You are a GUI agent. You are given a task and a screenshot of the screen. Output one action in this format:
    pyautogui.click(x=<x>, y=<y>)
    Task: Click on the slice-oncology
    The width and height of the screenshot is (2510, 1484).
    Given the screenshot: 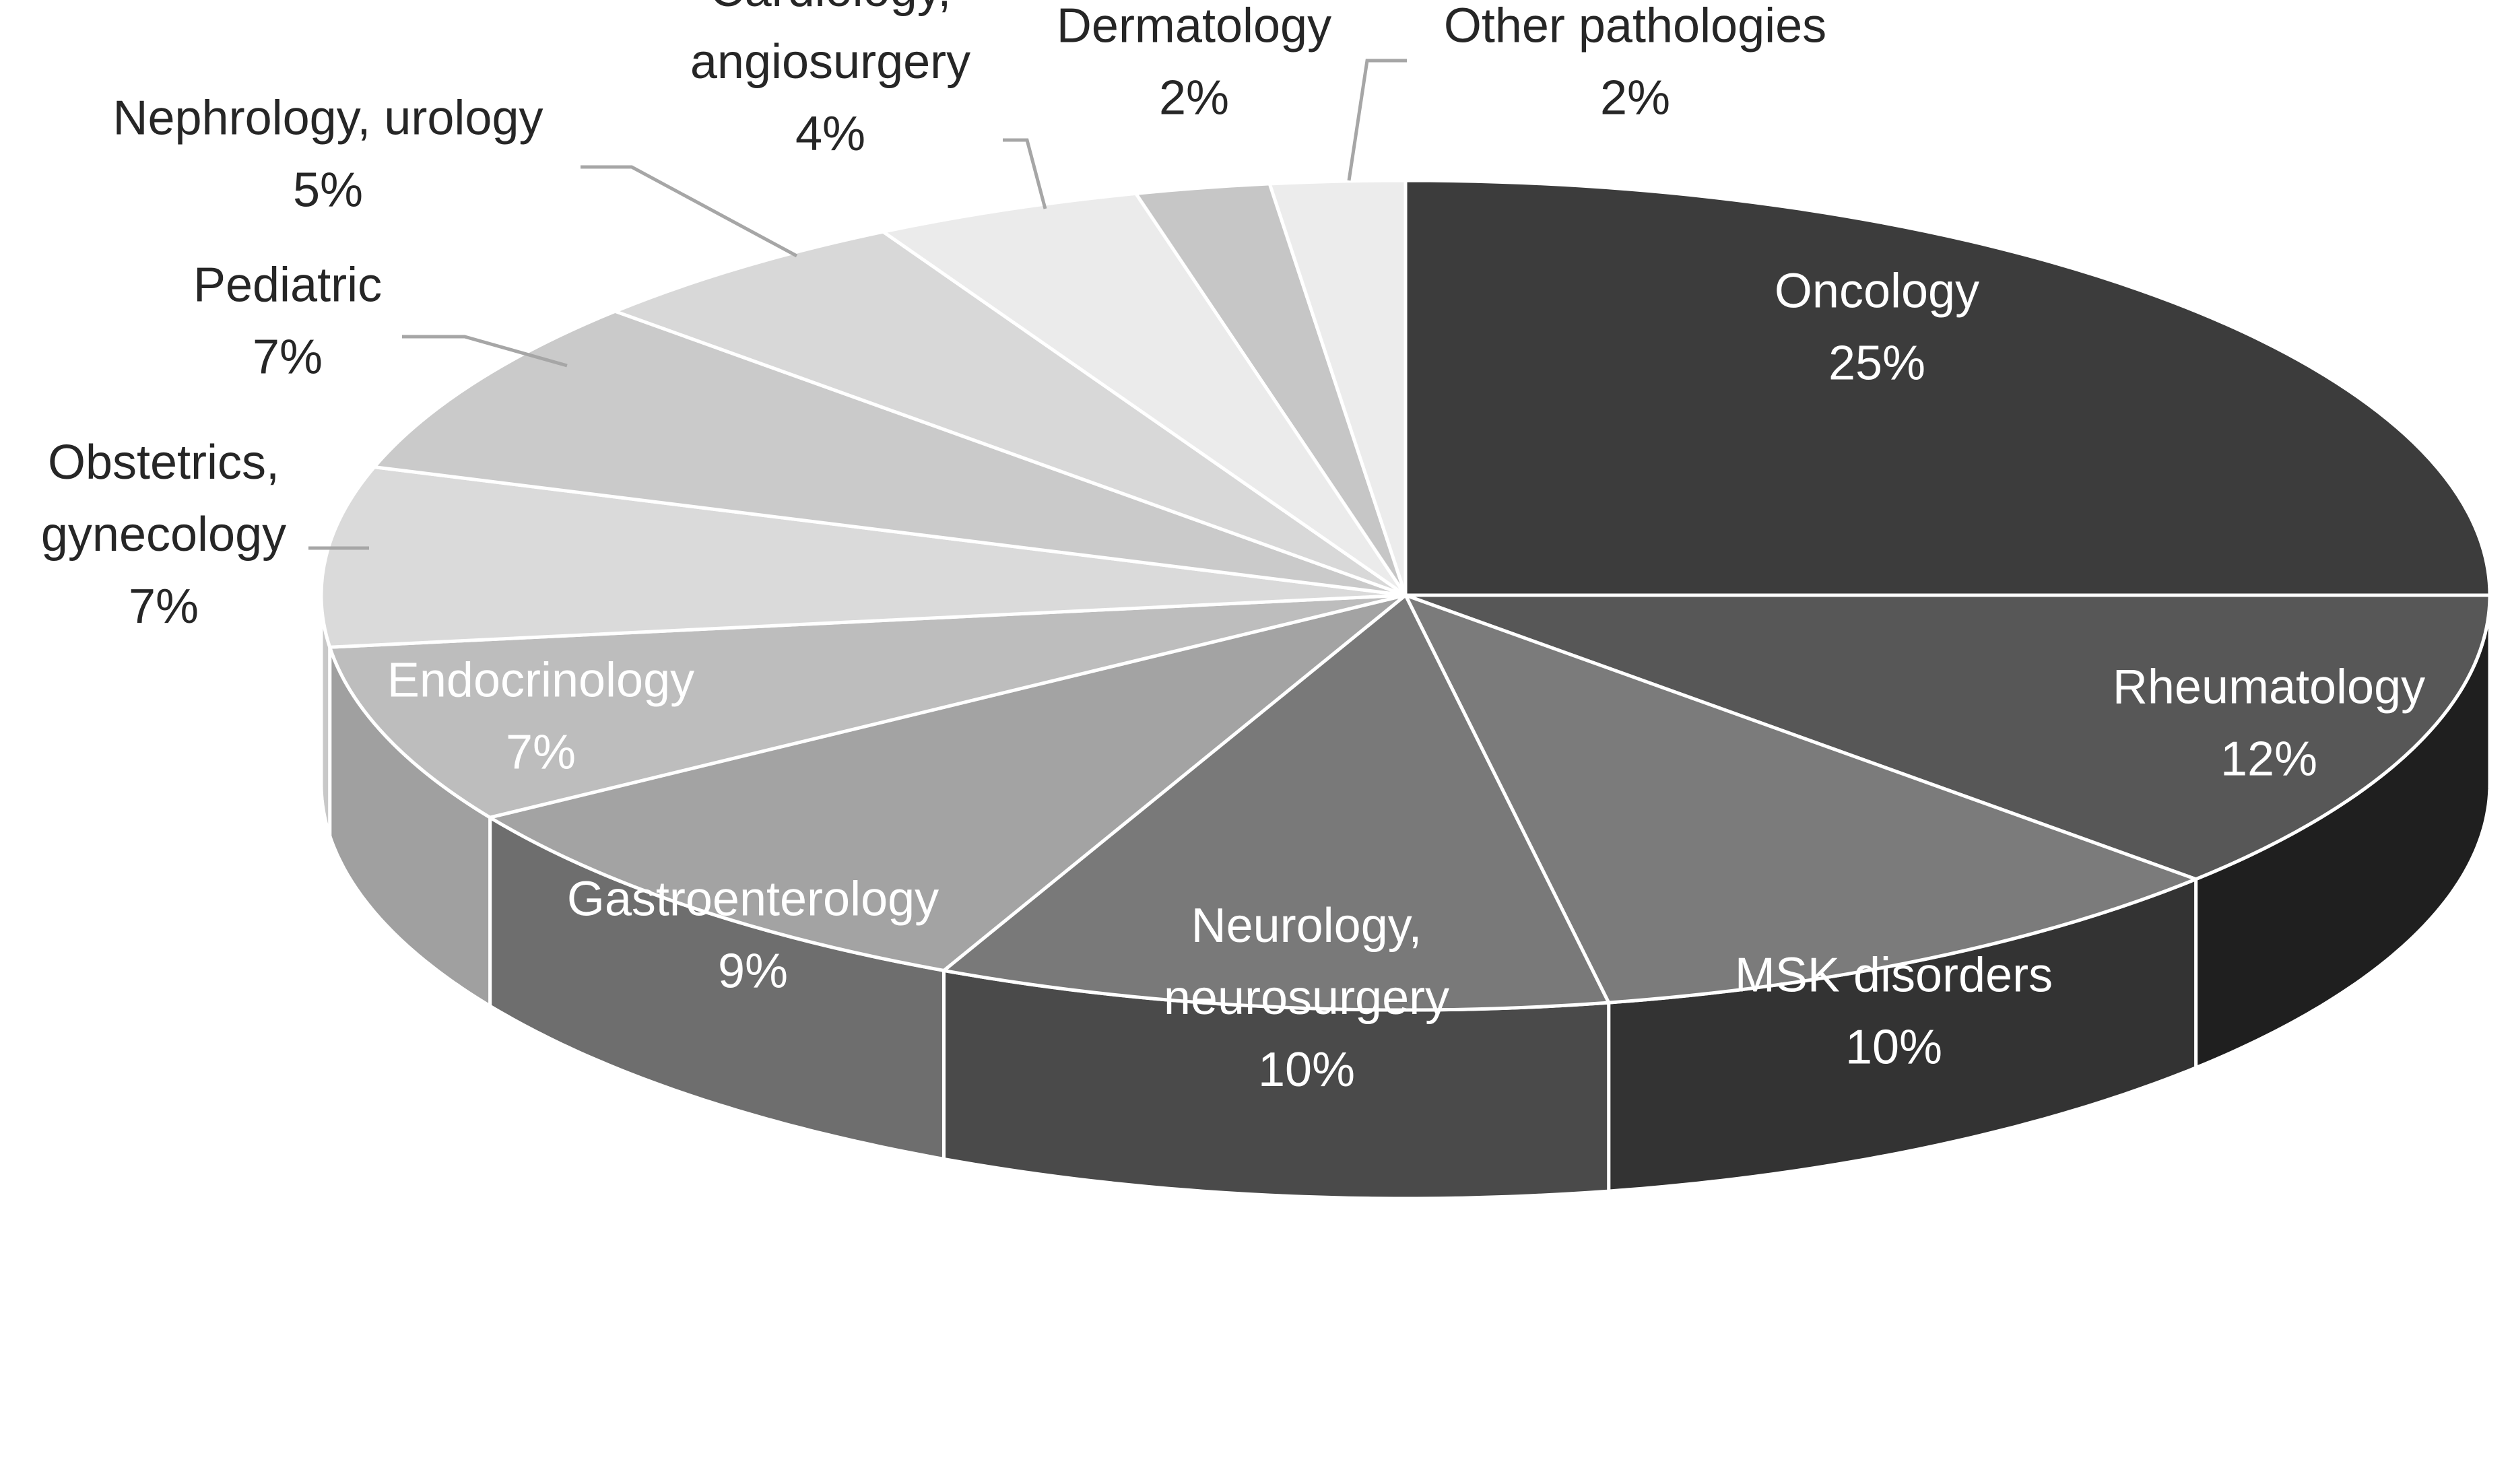 What is the action you would take?
    pyautogui.click(x=1947, y=387)
    